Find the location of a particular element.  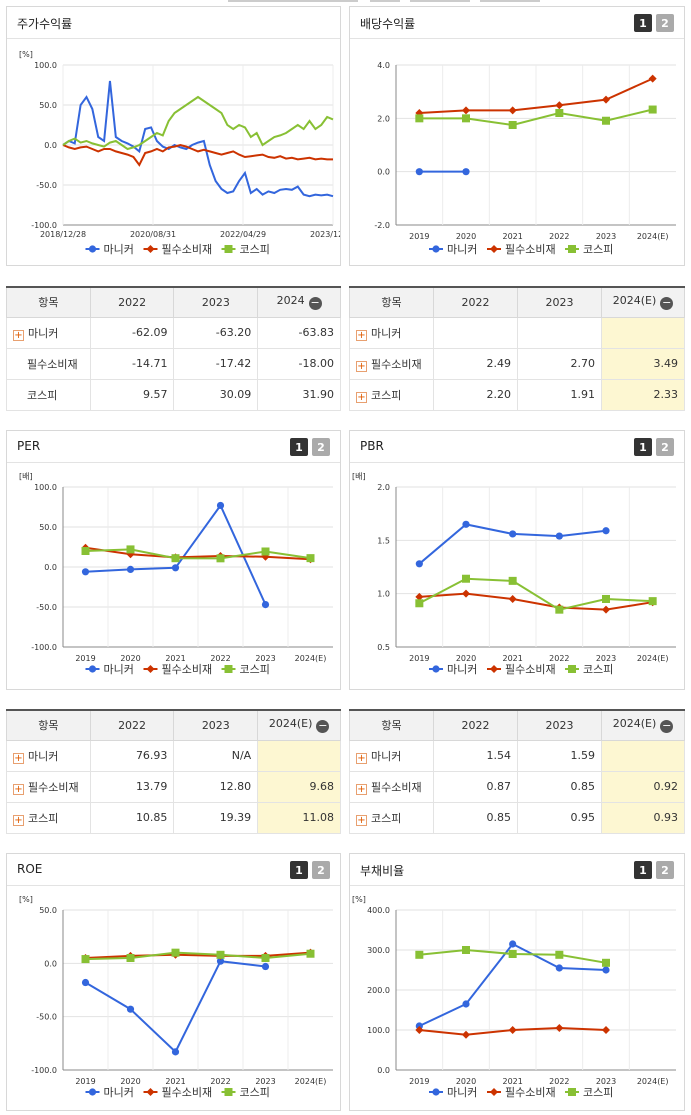

x-tick-label: 2024(E) is located at coordinates (311, 1081).